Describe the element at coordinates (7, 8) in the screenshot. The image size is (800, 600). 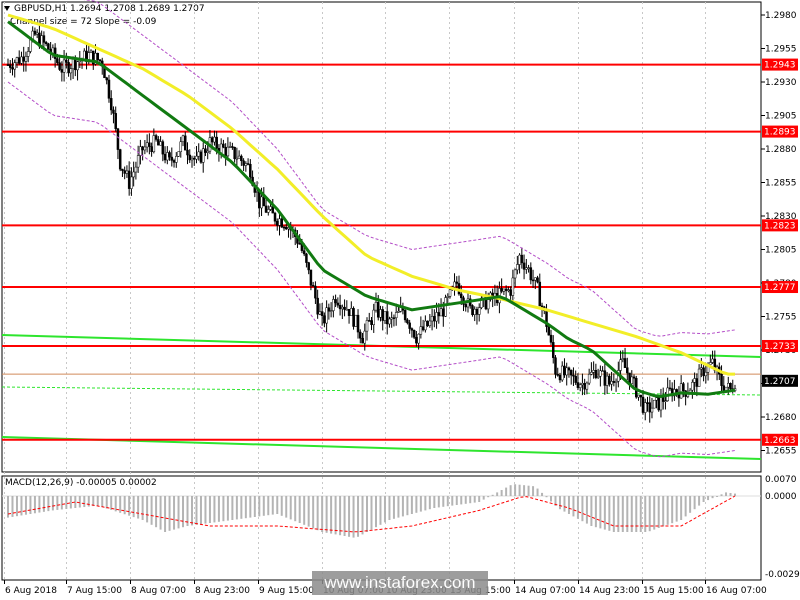
I see `dropdown-triangle-icon` at that location.